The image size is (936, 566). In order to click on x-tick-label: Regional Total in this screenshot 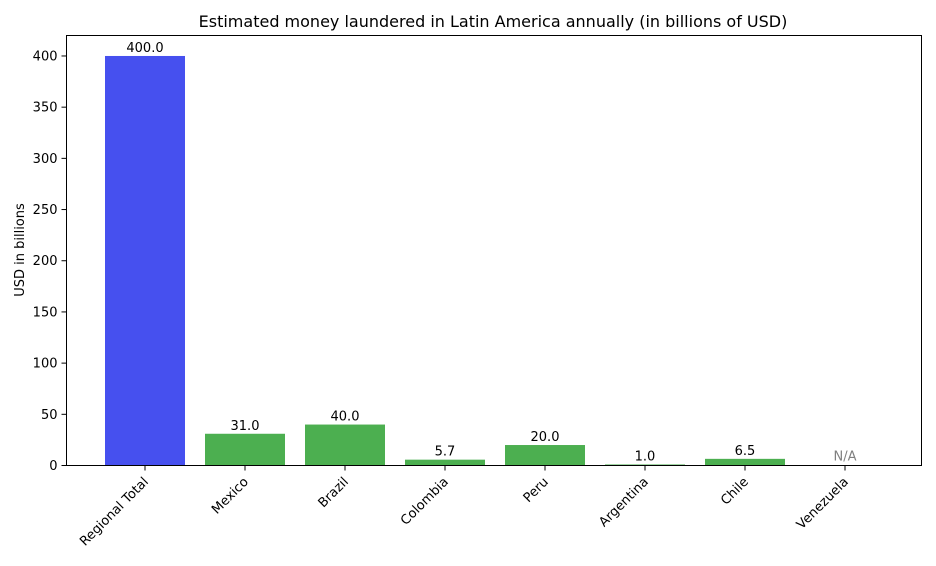, I will do `click(114, 512)`.